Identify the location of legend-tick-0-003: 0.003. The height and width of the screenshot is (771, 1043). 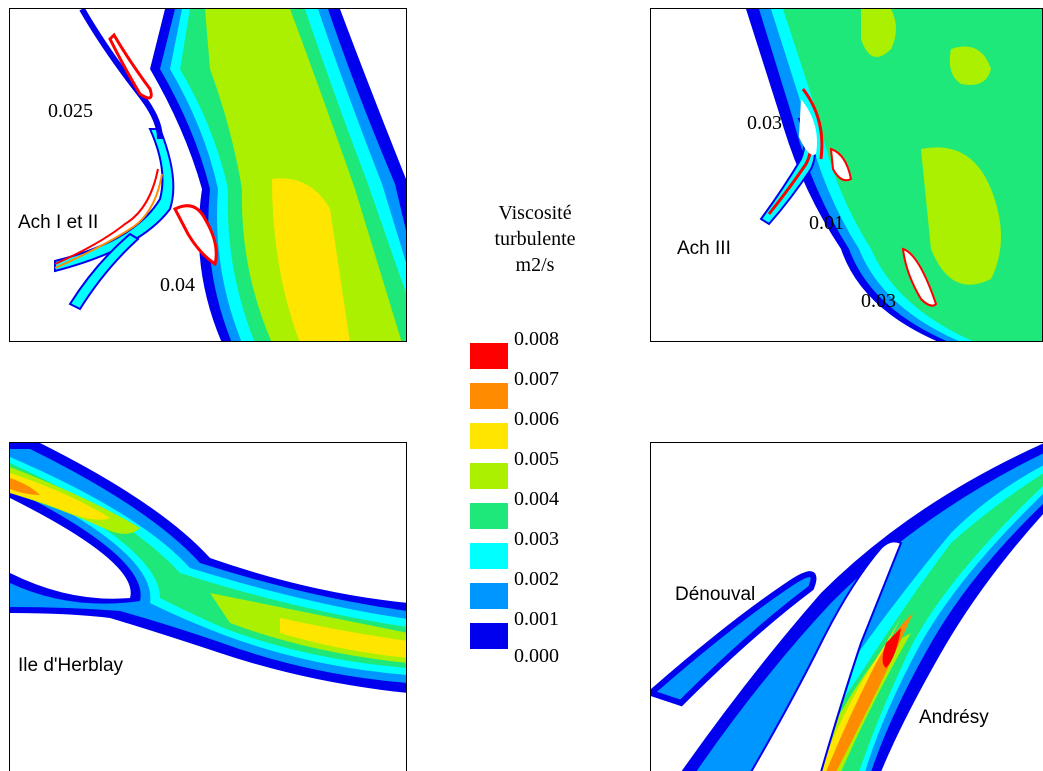
(536, 539).